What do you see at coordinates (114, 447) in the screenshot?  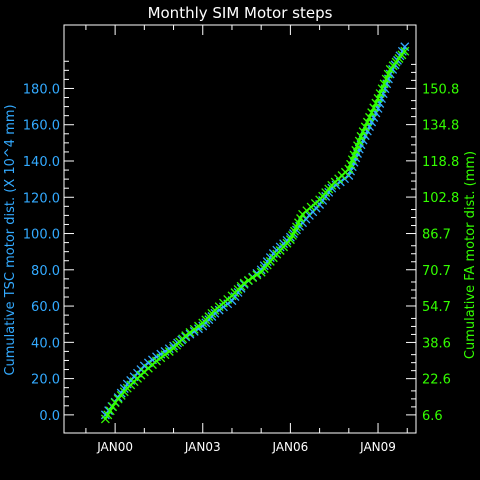 I see `x-tick-label: JAN00` at bounding box center [114, 447].